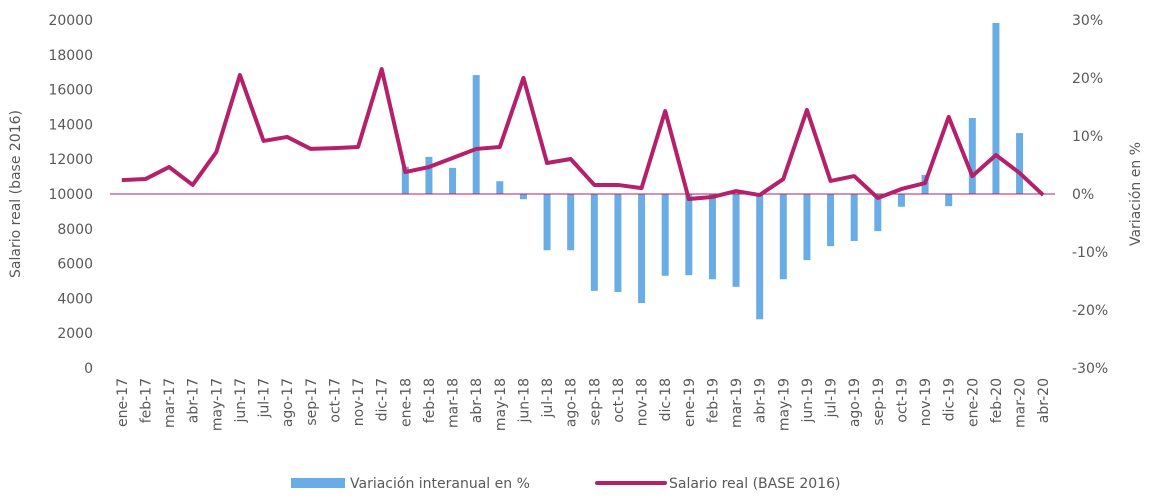  I want to click on x-tick-label: sep-19, so click(879, 402).